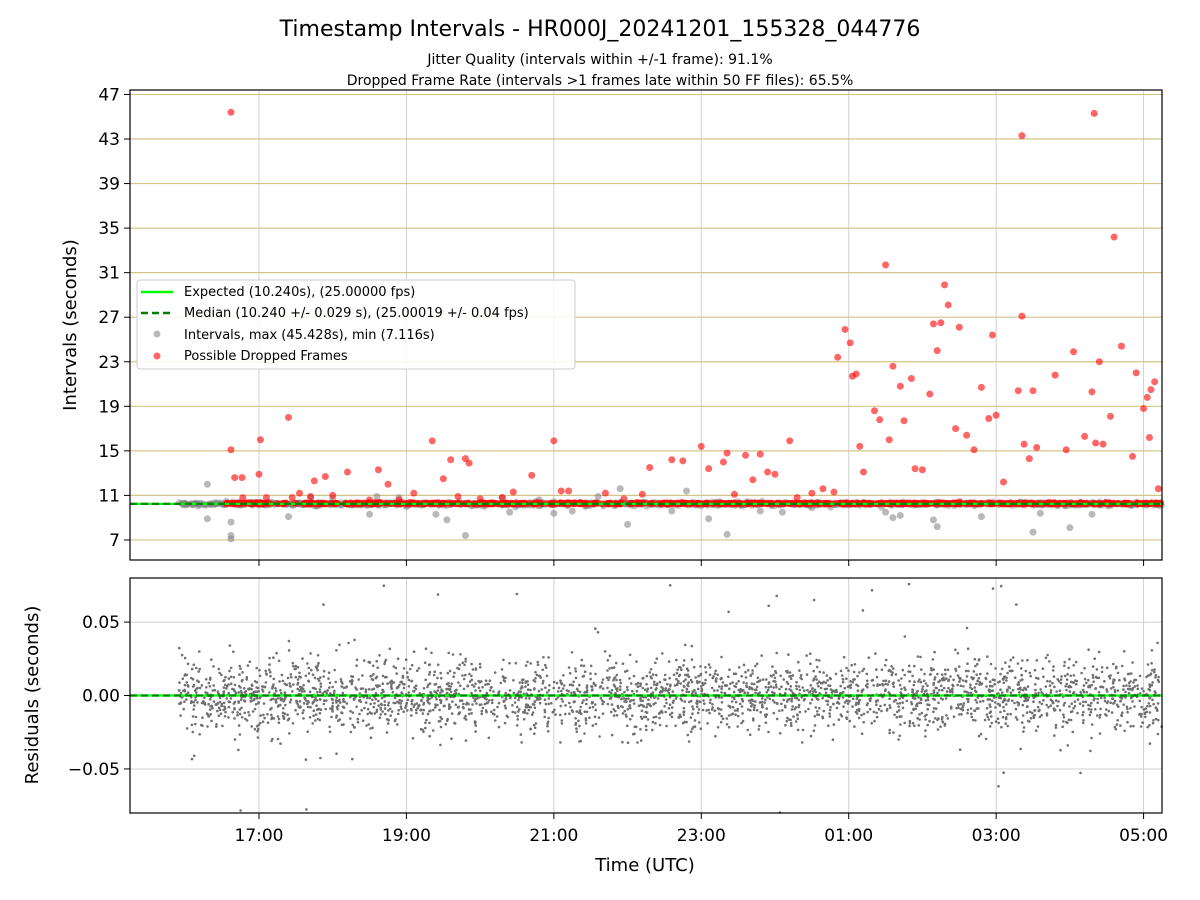 The height and width of the screenshot is (900, 1200). Describe the element at coordinates (996, 836) in the screenshot. I see `x-tick-label: 03:00` at that location.